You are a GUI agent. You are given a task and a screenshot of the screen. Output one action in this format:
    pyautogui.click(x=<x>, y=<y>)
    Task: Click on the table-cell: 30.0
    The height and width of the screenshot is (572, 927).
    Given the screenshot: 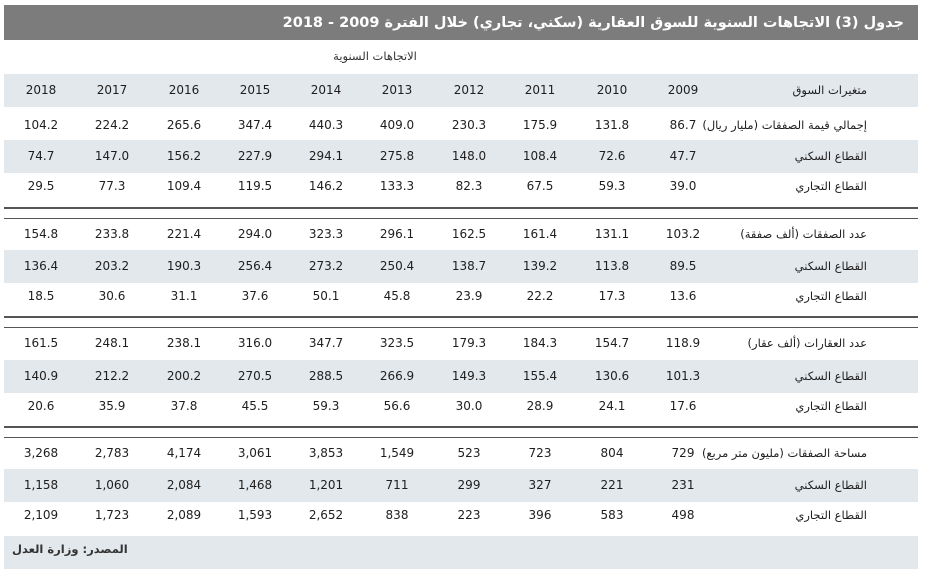 What is the action you would take?
    pyautogui.click(x=469, y=406)
    